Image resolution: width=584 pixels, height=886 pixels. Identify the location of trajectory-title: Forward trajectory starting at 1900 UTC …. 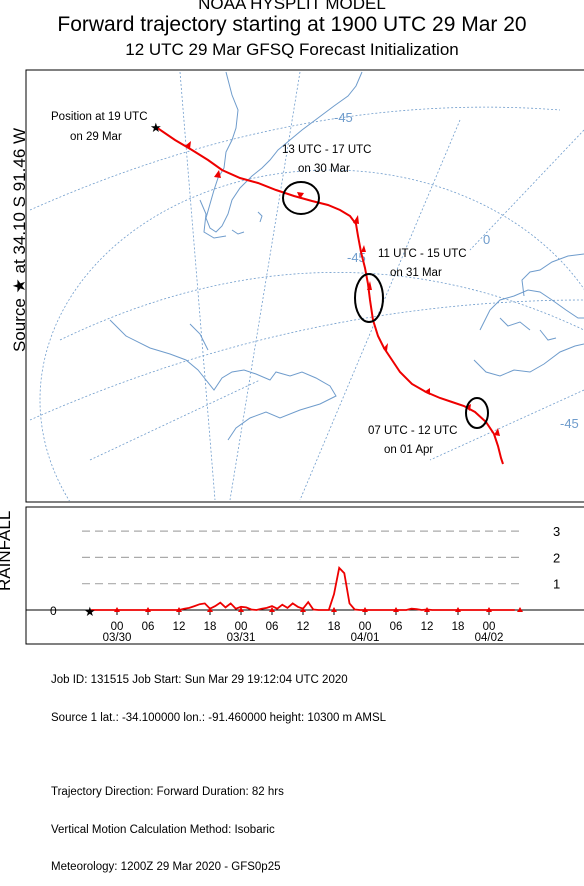
(292, 24).